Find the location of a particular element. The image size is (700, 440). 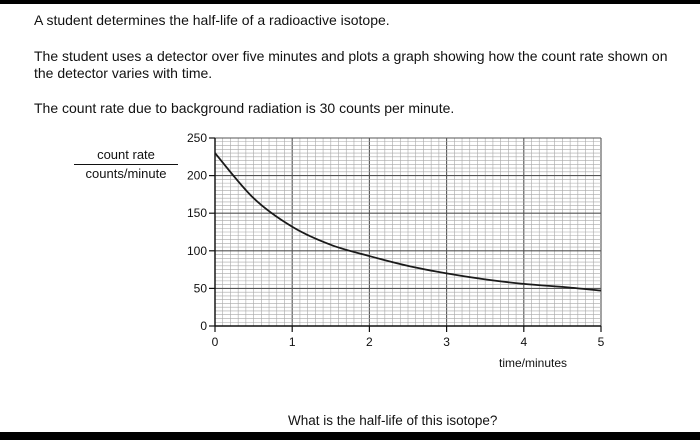

x-tick-label: 5 is located at coordinates (601, 342).